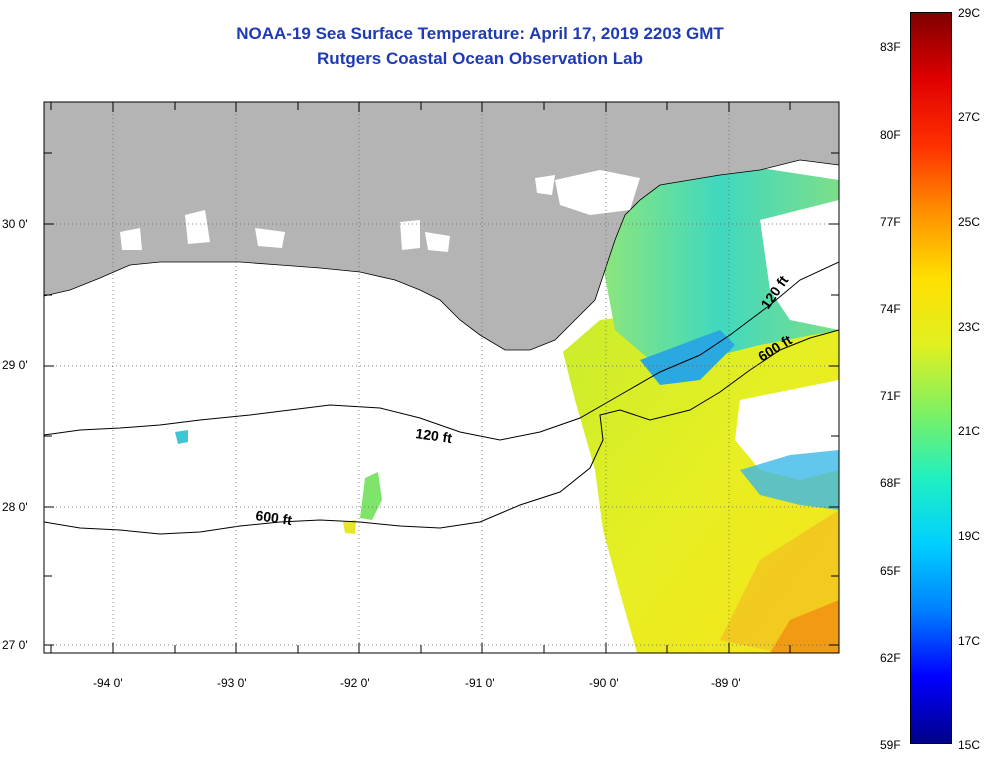 This screenshot has height=761, width=992. I want to click on lat-label: 28 0', so click(15, 507).